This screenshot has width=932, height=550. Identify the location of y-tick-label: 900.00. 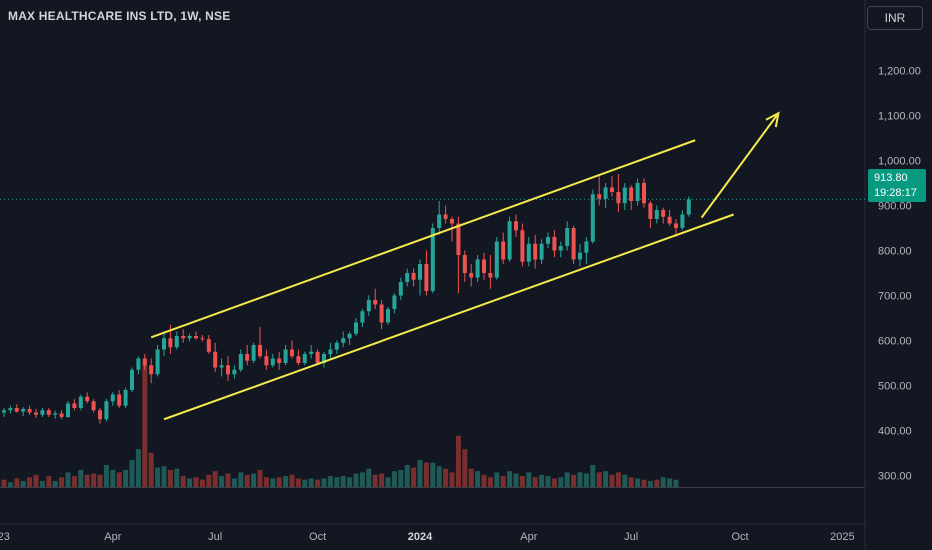
(895, 207).